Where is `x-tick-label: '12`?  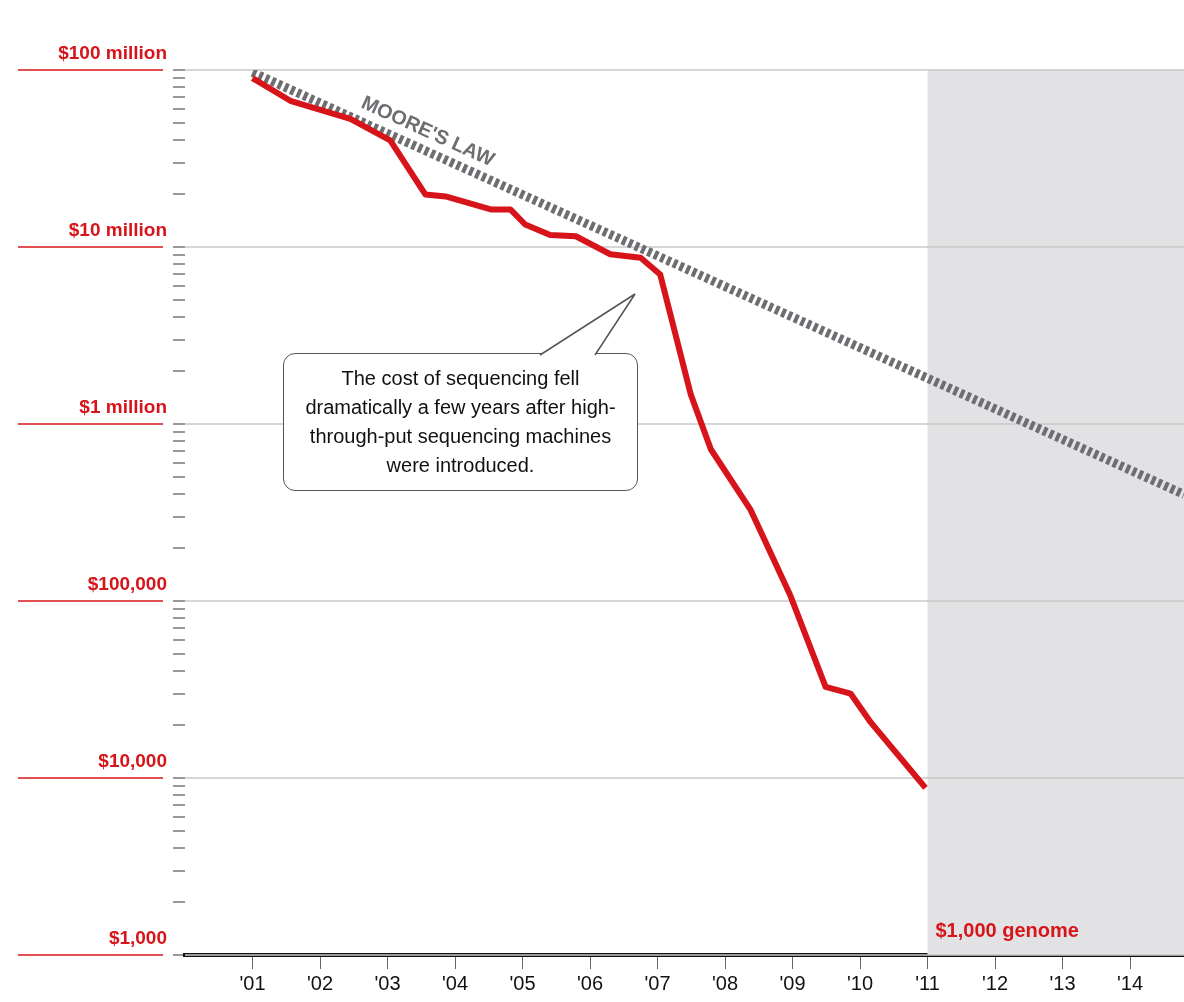
x-tick-label: '12 is located at coordinates (995, 982).